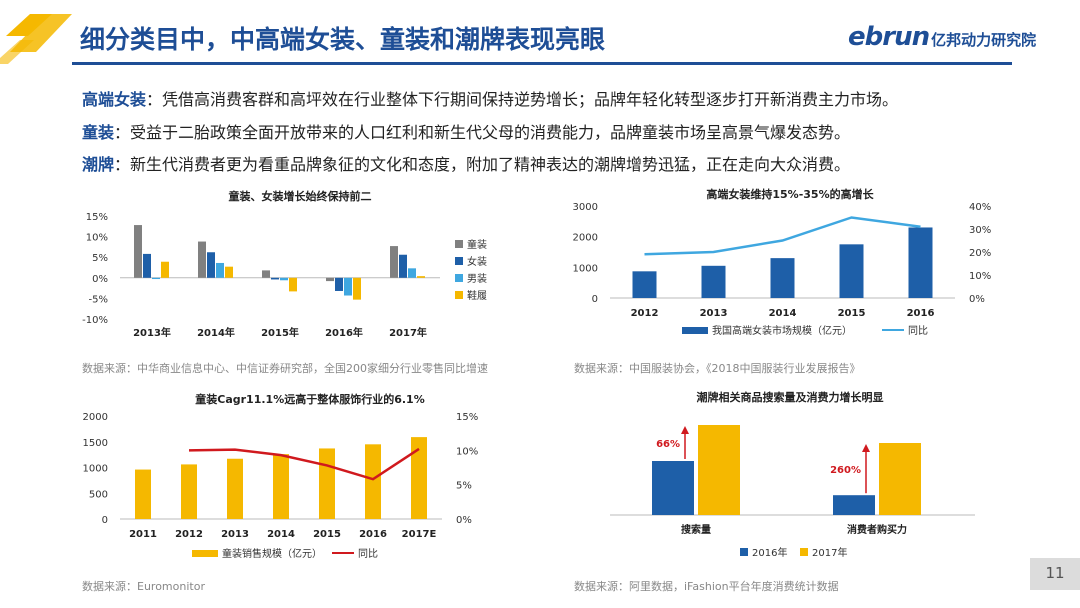 This screenshot has width=1080, height=608. Describe the element at coordinates (100, 279) in the screenshot. I see `y-tick-label: 0%` at that location.